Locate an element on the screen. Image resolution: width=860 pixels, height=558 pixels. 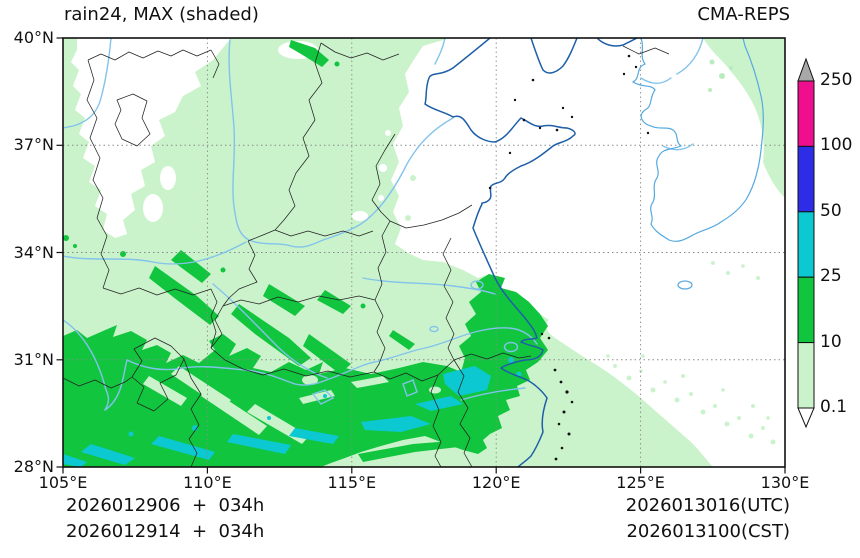
valid-time-cst-line: 2026013100(CST) is located at coordinates (708, 531).